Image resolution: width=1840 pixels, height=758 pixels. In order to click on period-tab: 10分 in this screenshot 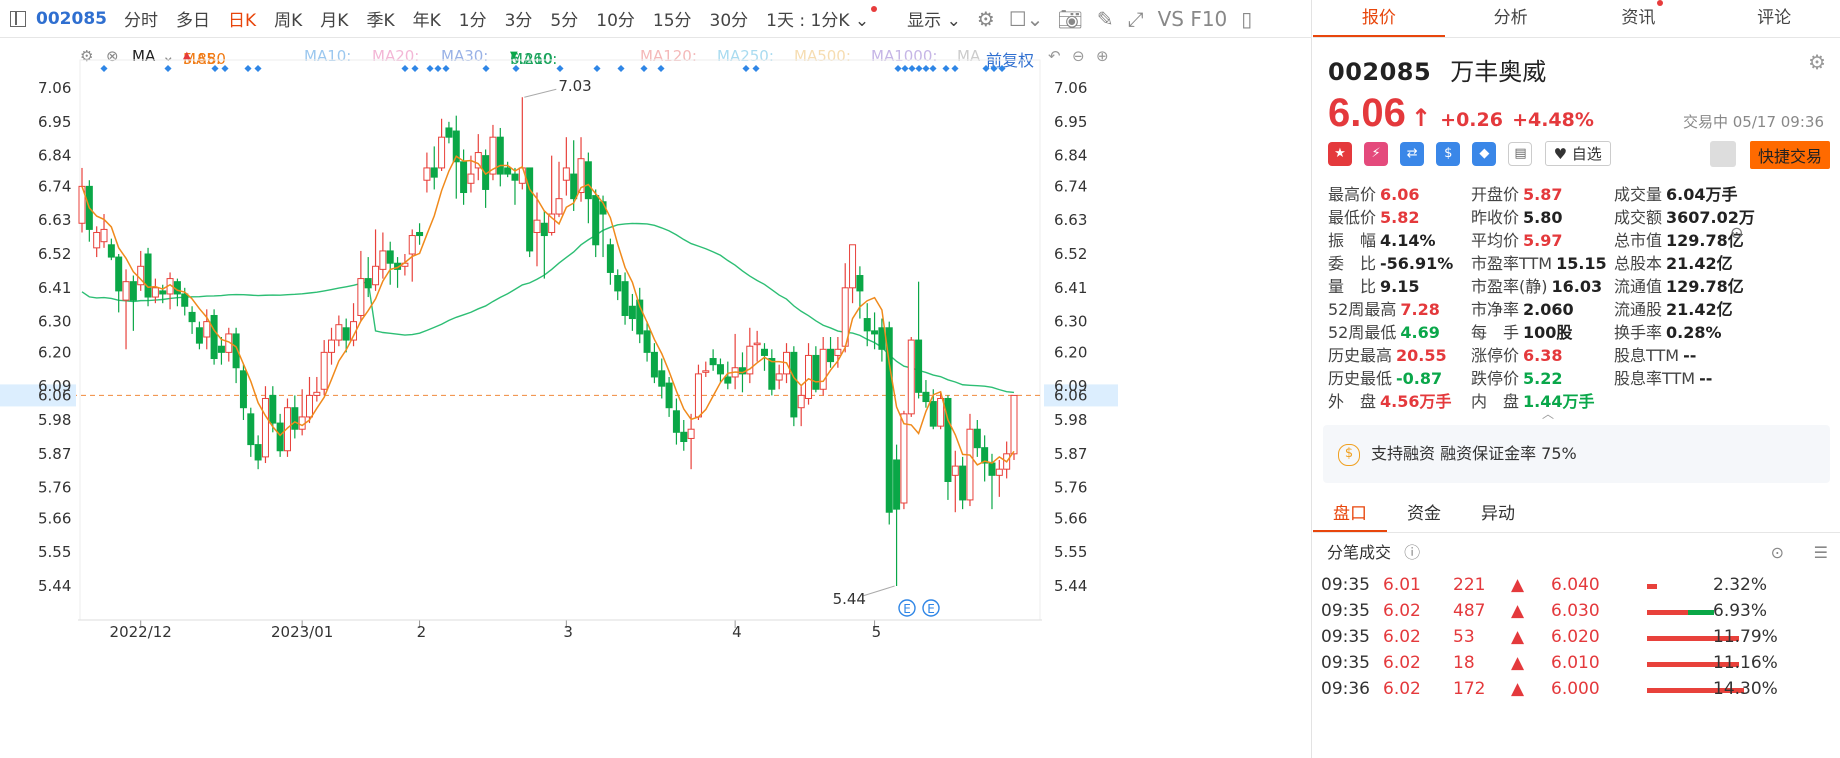, I will do `click(615, 21)`.